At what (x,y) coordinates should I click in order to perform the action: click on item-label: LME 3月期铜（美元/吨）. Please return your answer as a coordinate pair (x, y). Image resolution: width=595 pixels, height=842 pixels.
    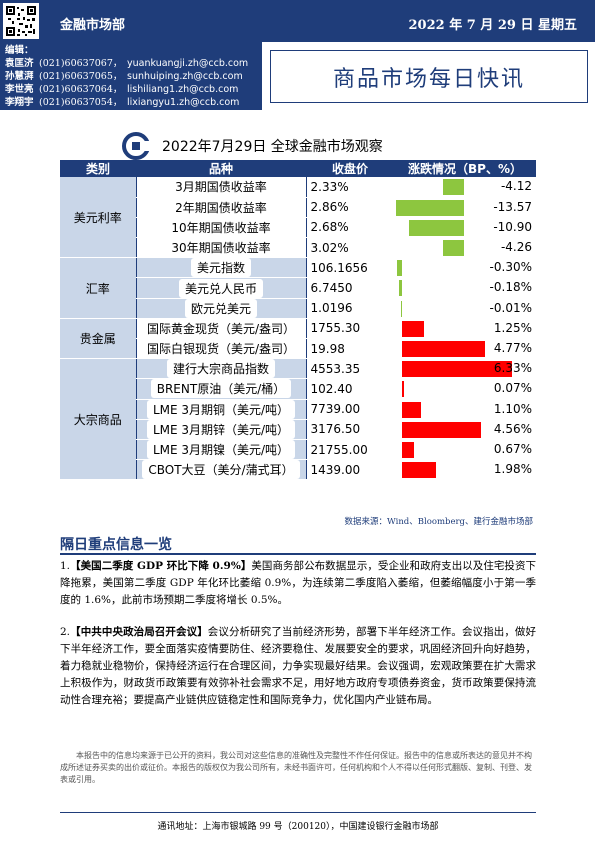
    Looking at the image, I should click on (221, 409).